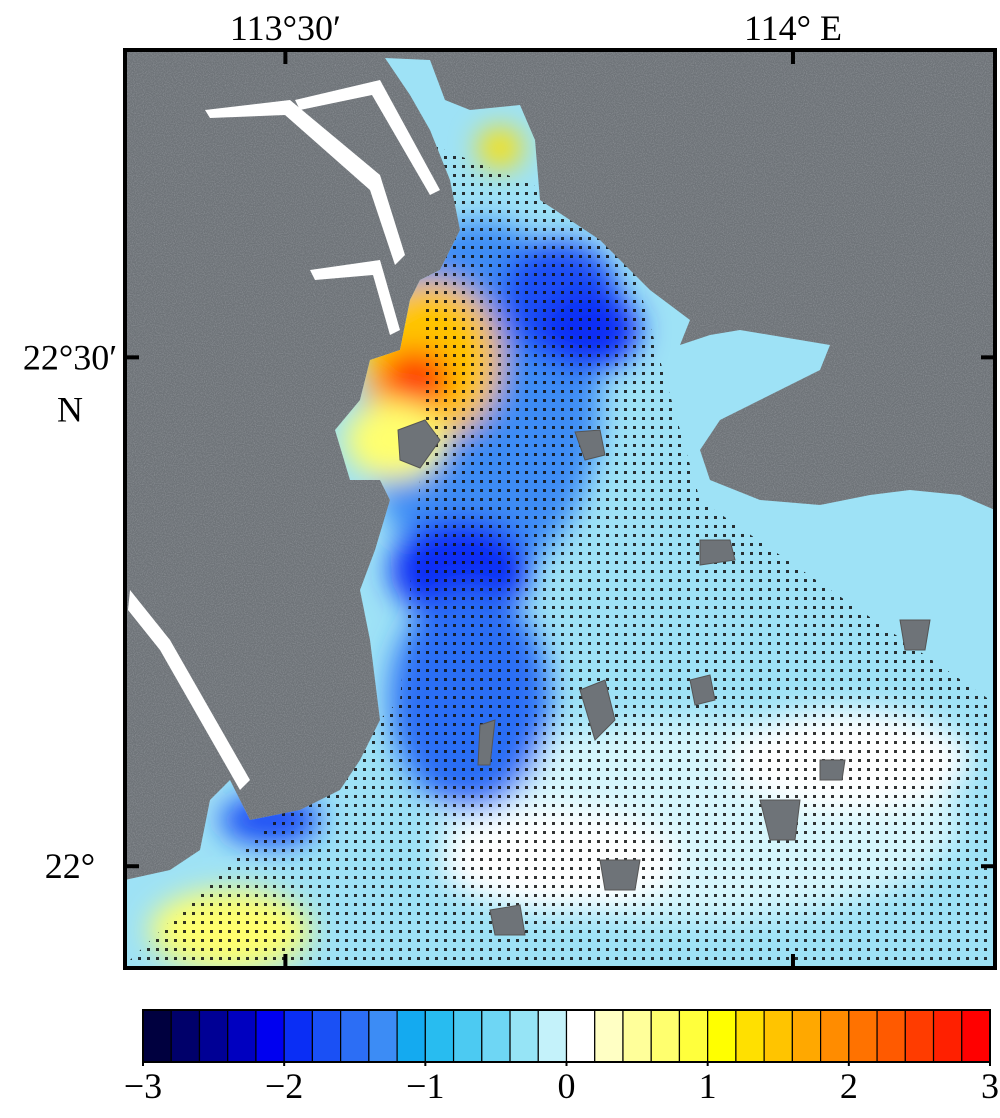 The width and height of the screenshot is (1000, 1118). What do you see at coordinates (793, 28) in the screenshot?
I see `lon-tick-label: 114° E` at bounding box center [793, 28].